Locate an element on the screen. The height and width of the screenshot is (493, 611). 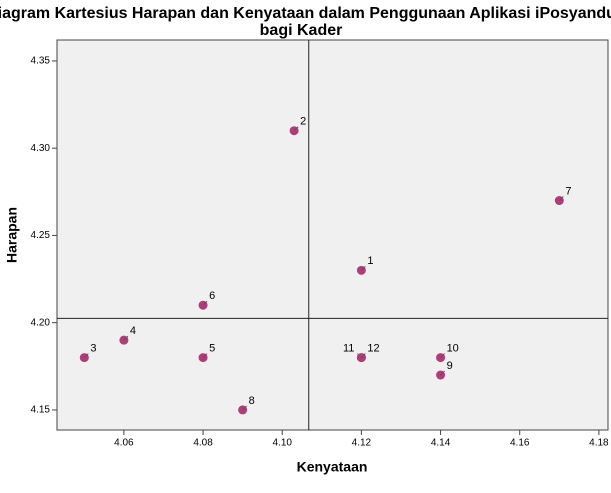
y-tick-label: 4.20 is located at coordinates (41, 322).